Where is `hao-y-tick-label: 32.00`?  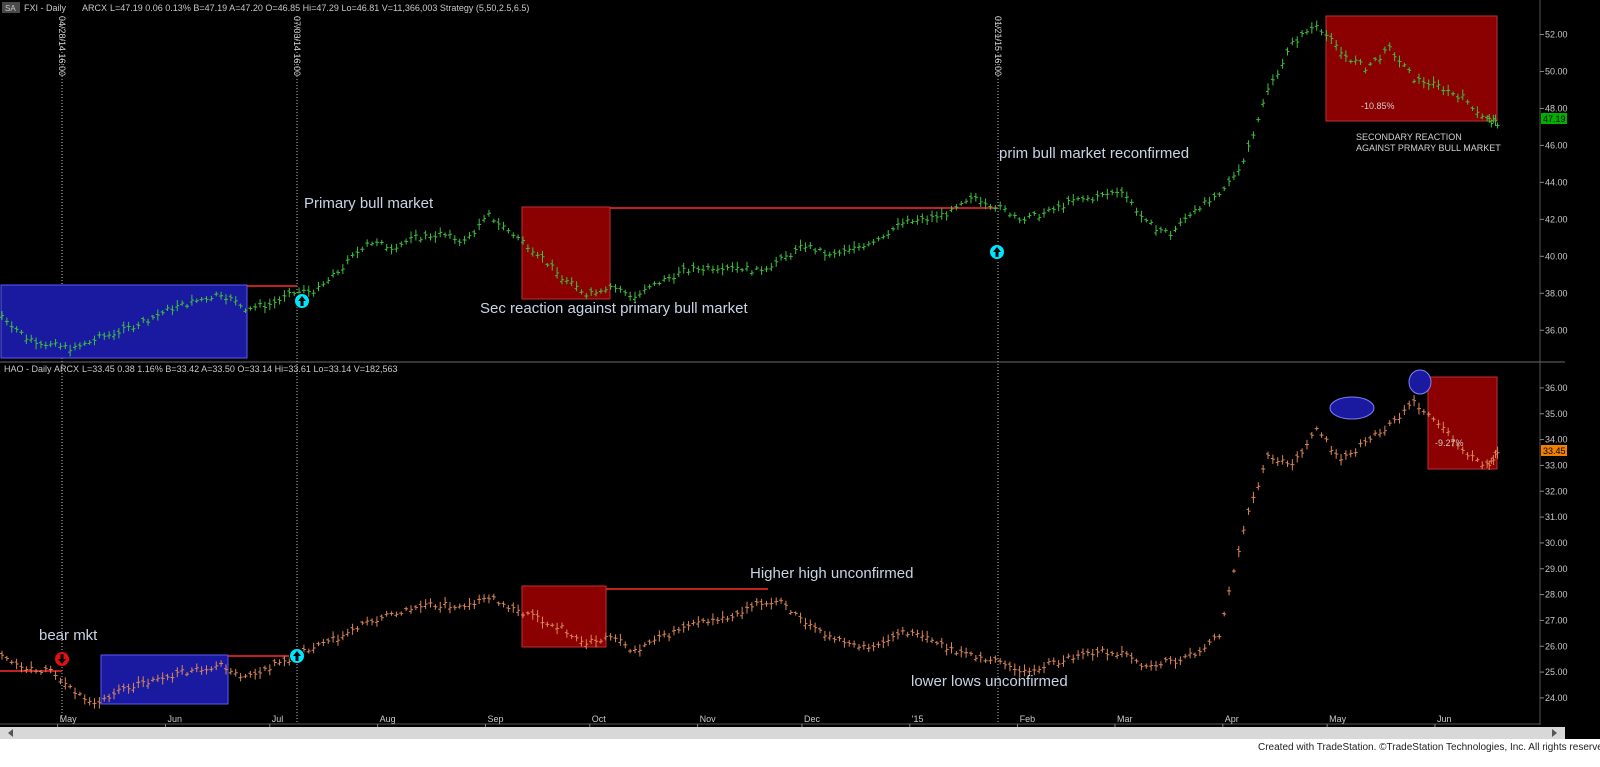 hao-y-tick-label: 32.00 is located at coordinates (1556, 491).